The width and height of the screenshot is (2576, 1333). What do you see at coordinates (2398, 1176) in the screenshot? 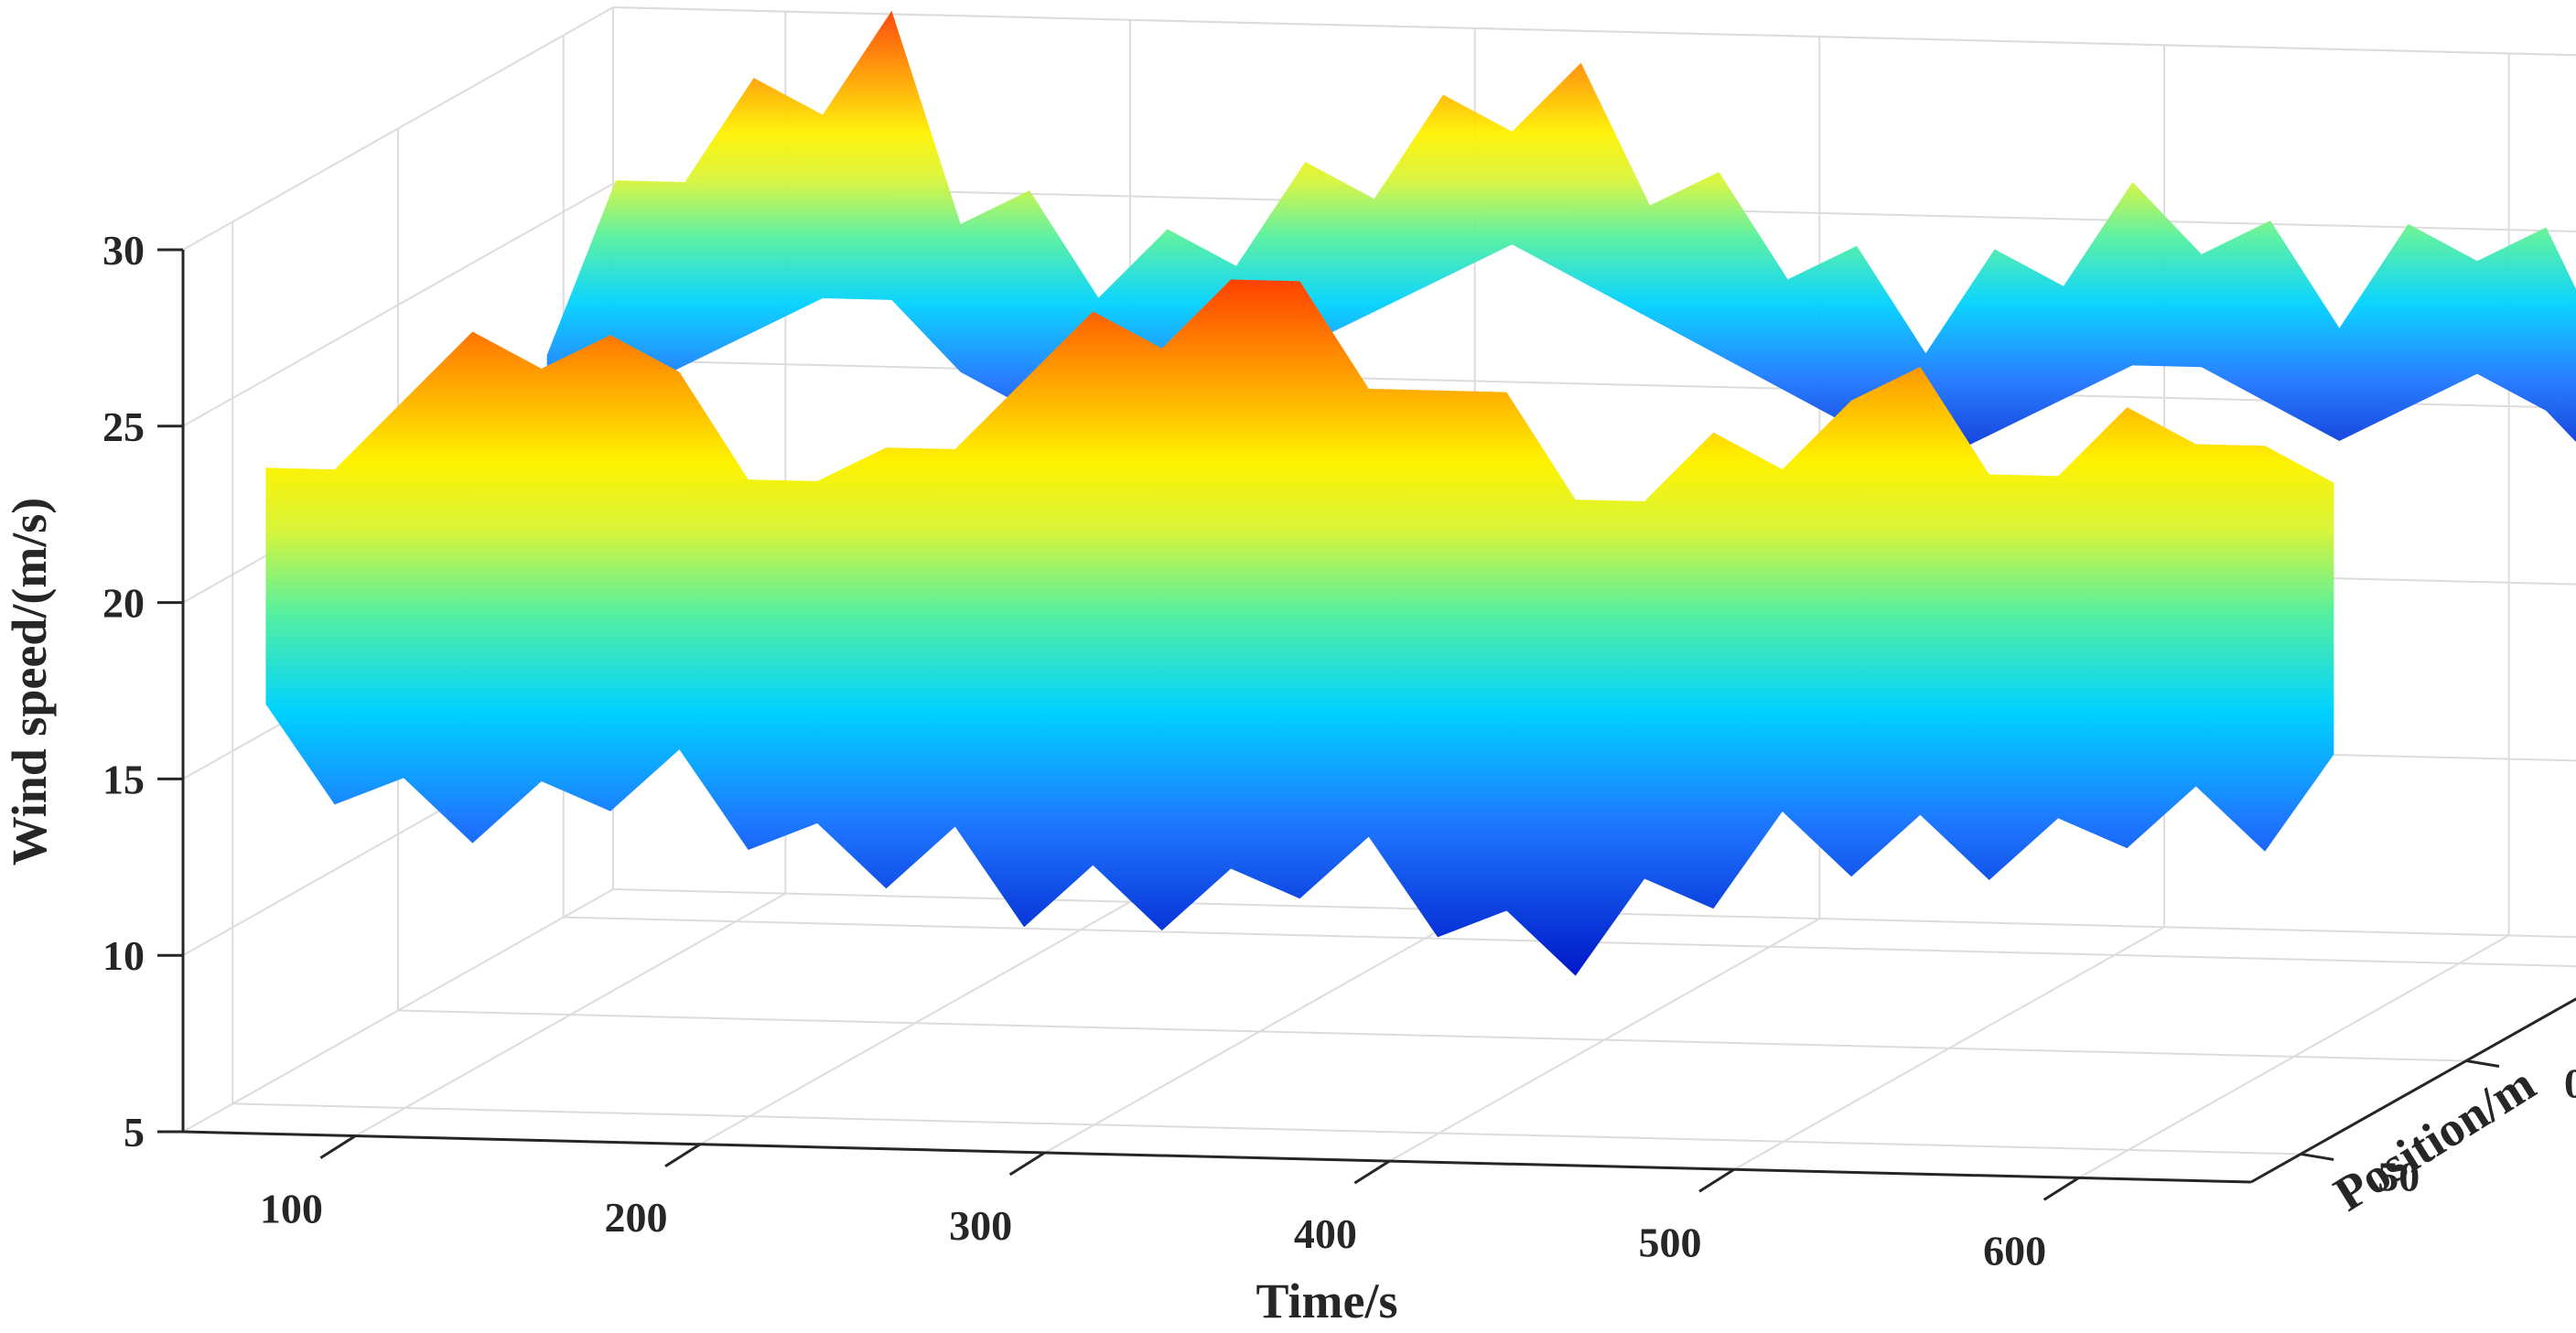
I see `y-tick-label: 50` at bounding box center [2398, 1176].